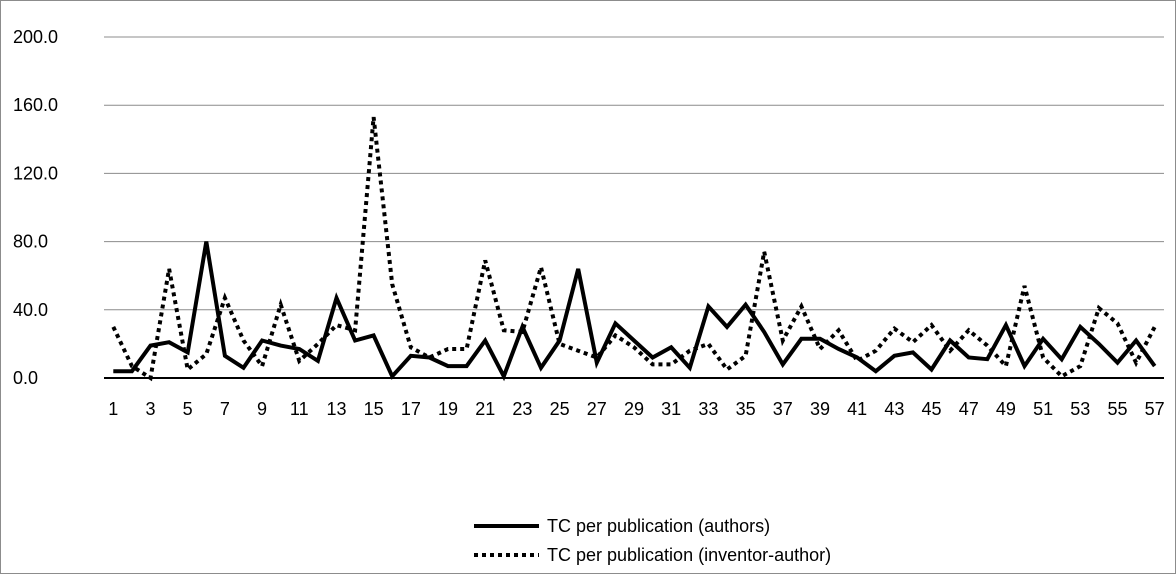 Image resolution: width=1176 pixels, height=575 pixels. Describe the element at coordinates (35, 105) in the screenshot. I see `y-tick-label: 160.0` at that location.